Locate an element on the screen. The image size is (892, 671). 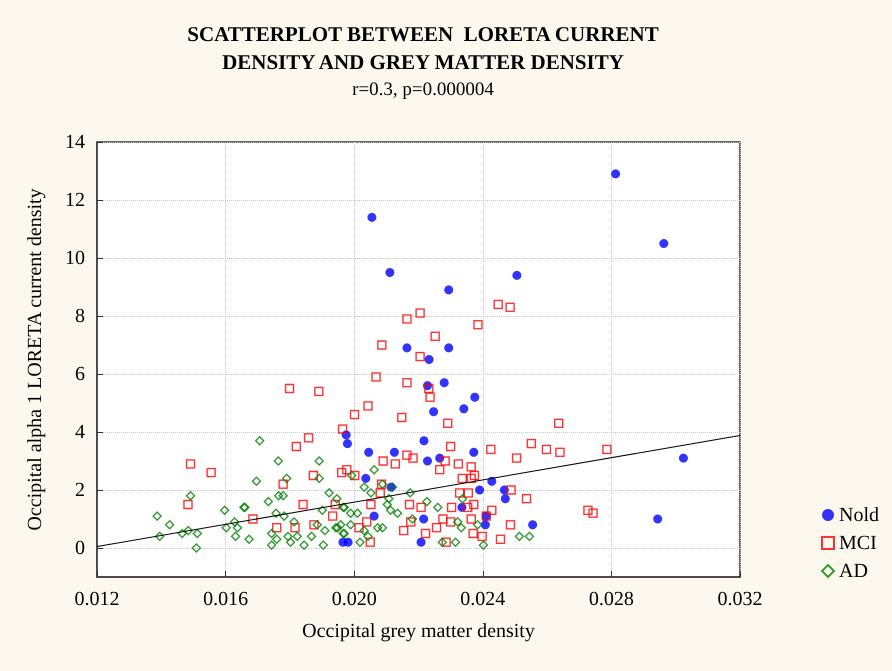
chart-title: SCATTERPLOT BETWEEN LORETA CURRENT DENSITY AND GREY MATTER DENSITY is located at coordinates (423, 48).